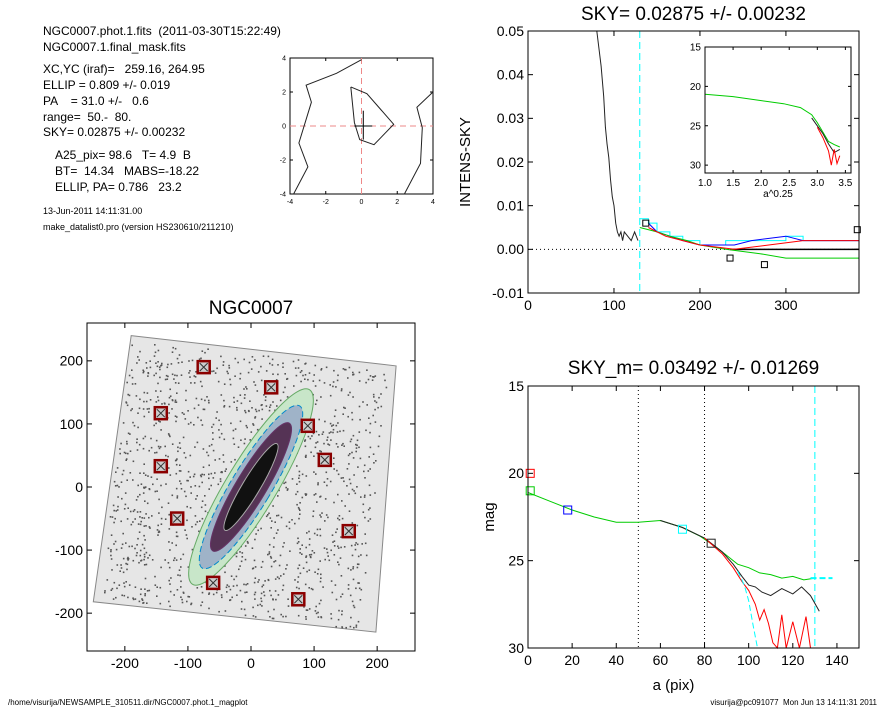  I want to click on mag-series-cyan, so click(747, 609).